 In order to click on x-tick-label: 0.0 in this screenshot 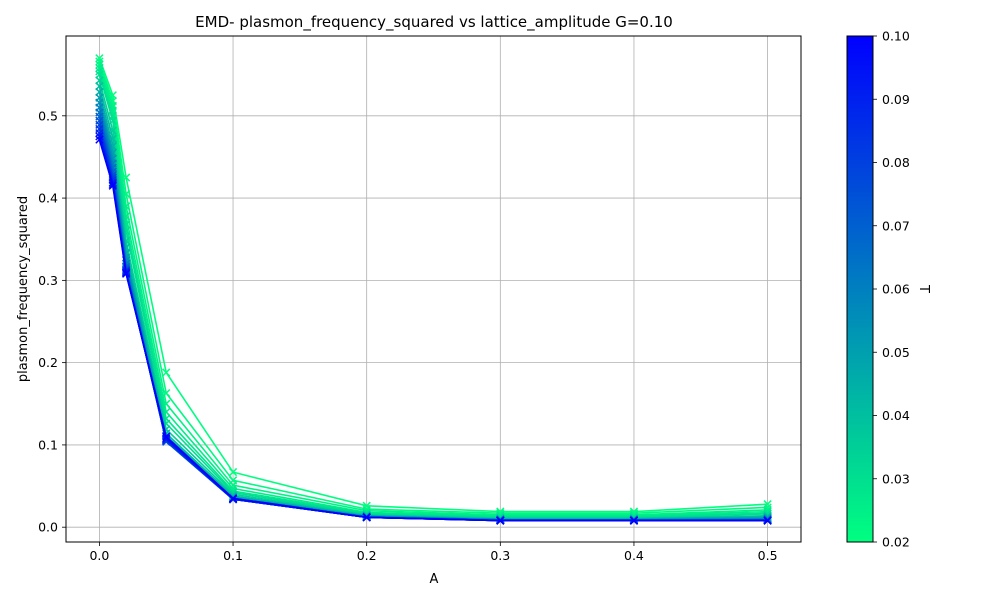, I will do `click(99, 555)`.